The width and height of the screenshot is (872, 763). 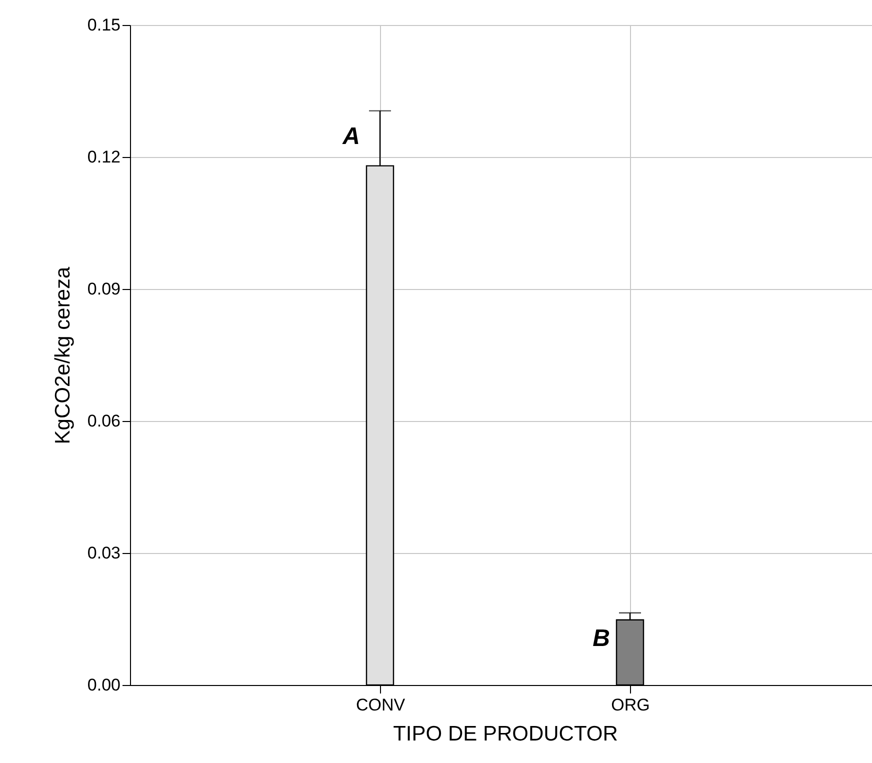 What do you see at coordinates (103, 25) in the screenshot?
I see `y-tick-label: 0.15` at bounding box center [103, 25].